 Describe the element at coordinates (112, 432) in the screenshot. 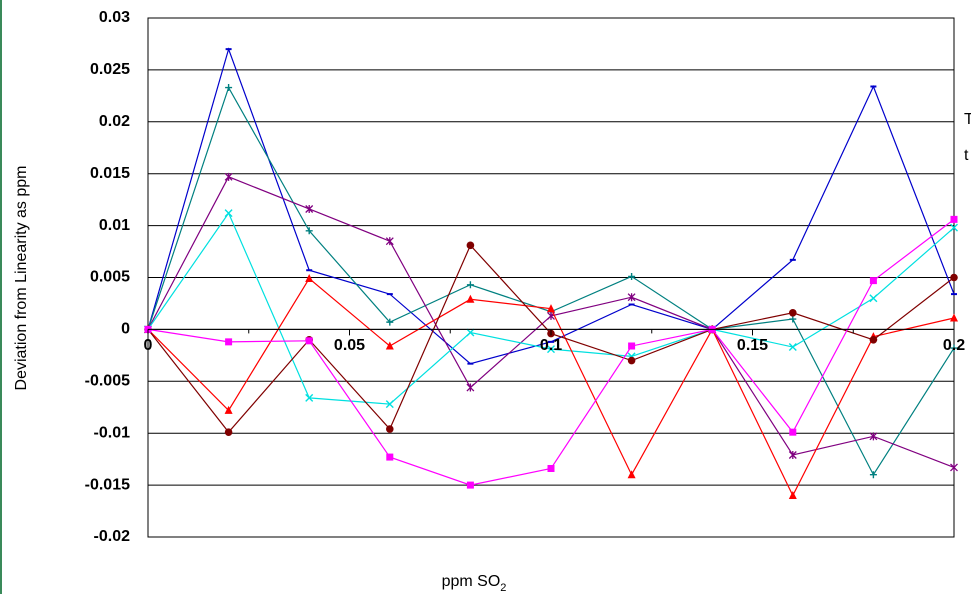

I see `y-tick-label: -0.01` at that location.